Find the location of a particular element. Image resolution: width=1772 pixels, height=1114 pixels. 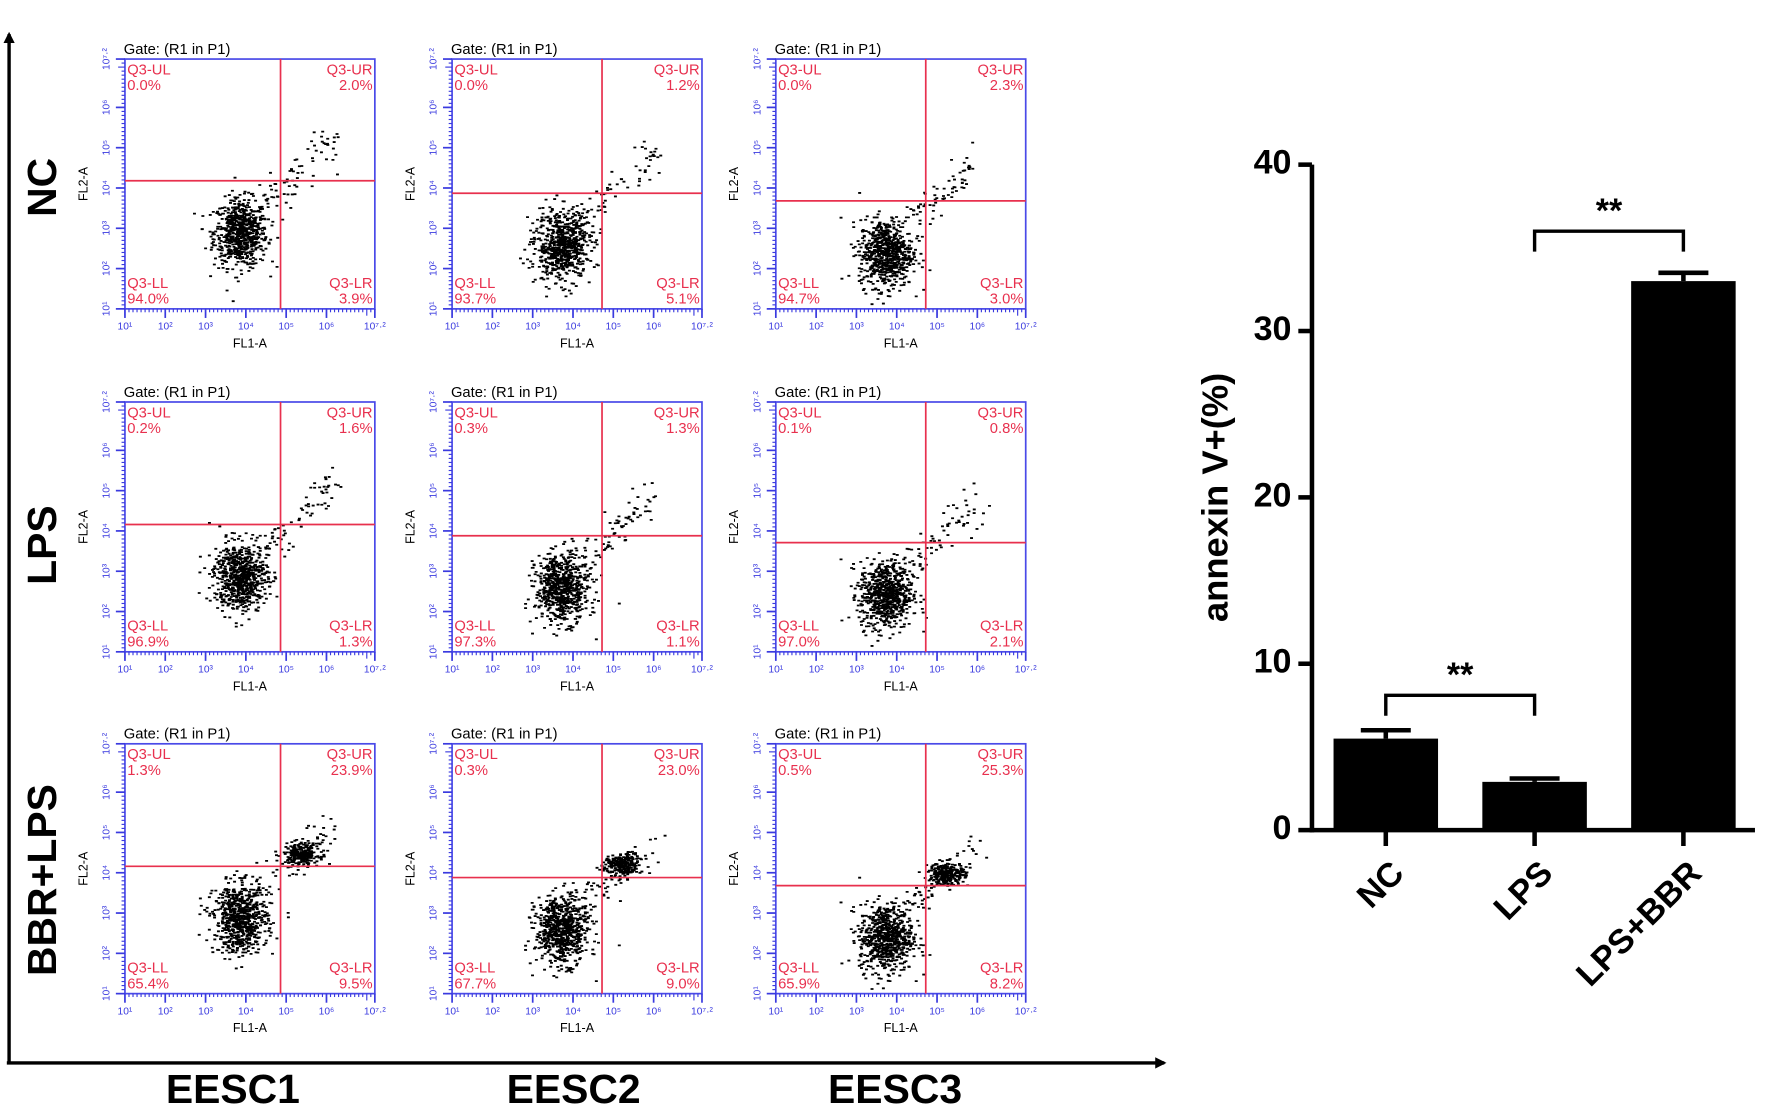

quadrant-percent: 23.9% is located at coordinates (352, 771).